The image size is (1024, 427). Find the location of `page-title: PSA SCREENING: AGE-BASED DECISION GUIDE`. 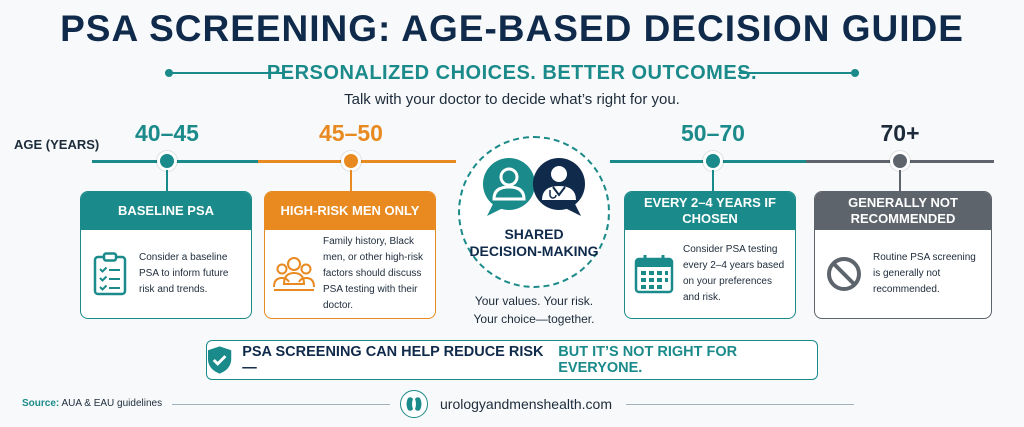

page-title: PSA SCREENING: AGE-BASED DECISION GUIDE is located at coordinates (512, 28).